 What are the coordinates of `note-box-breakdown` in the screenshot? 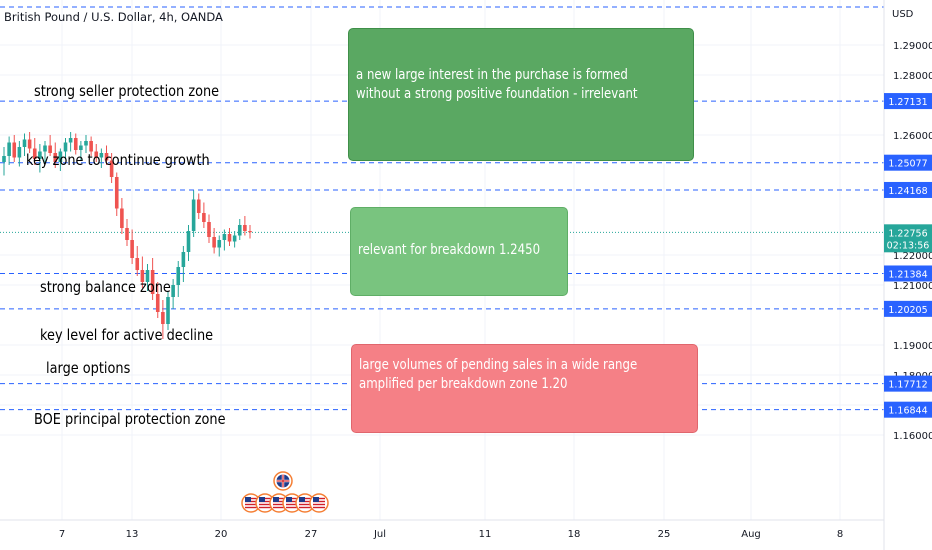 It's located at (459, 251).